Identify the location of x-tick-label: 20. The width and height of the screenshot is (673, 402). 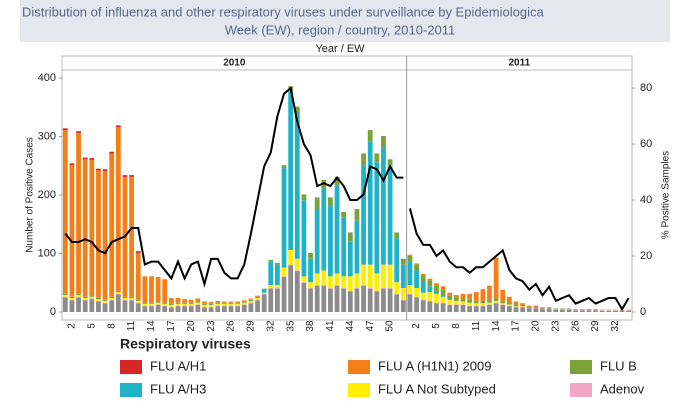
(536, 326).